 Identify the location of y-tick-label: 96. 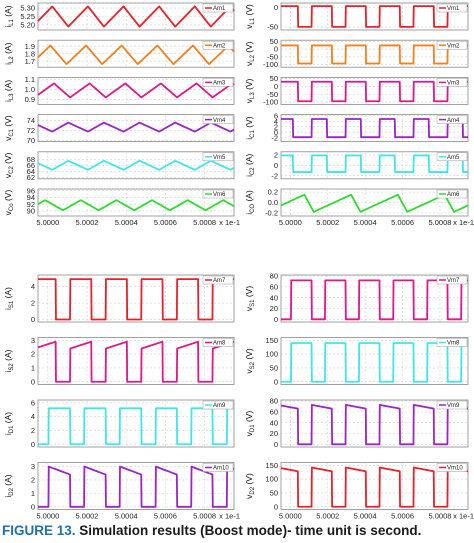
(31, 190).